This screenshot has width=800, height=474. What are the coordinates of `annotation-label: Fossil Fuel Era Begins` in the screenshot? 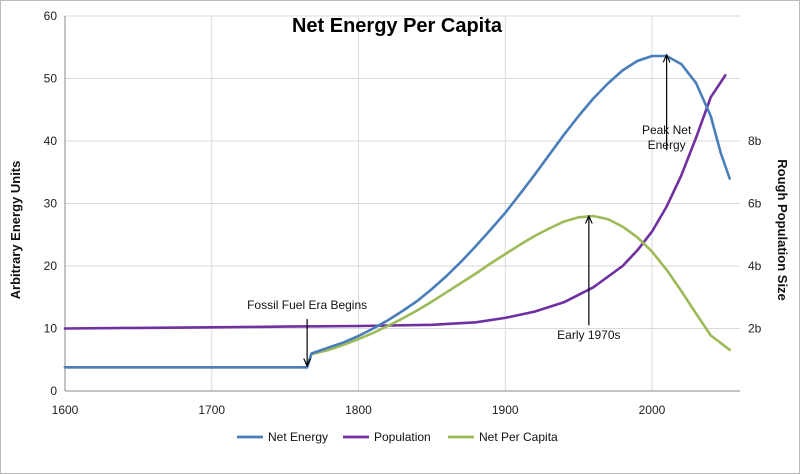 It's located at (307, 305).